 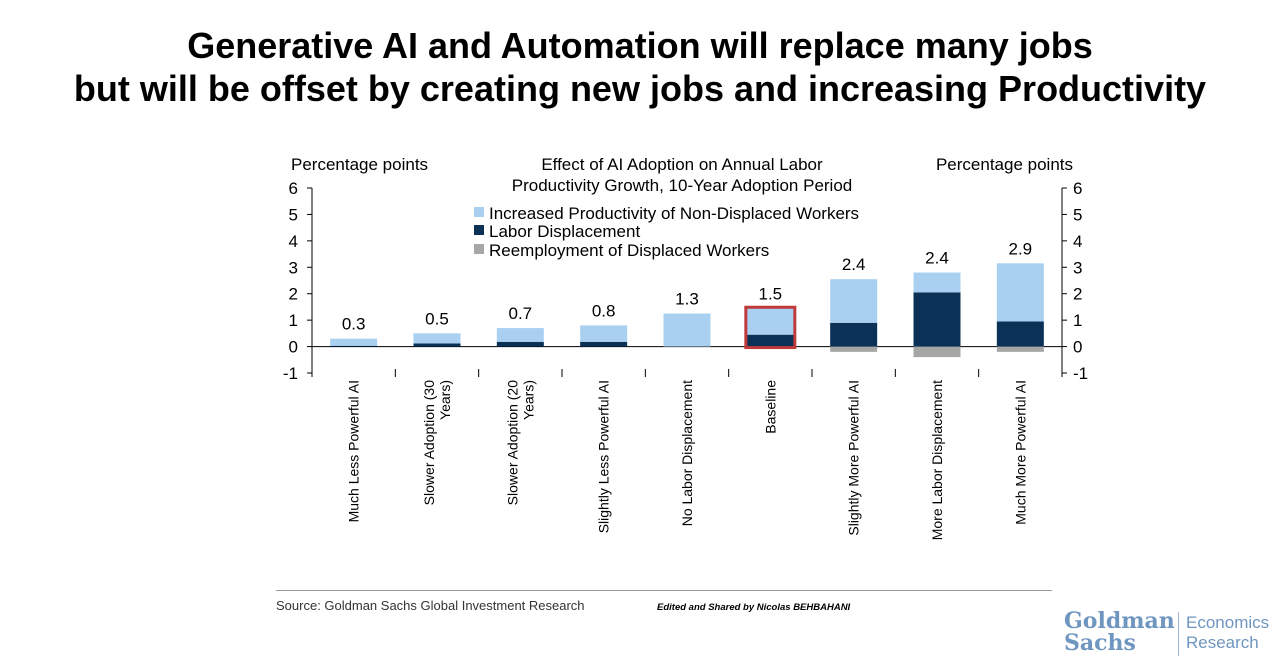 What do you see at coordinates (1021, 248) in the screenshot?
I see `bar-total-label: 2.9` at bounding box center [1021, 248].